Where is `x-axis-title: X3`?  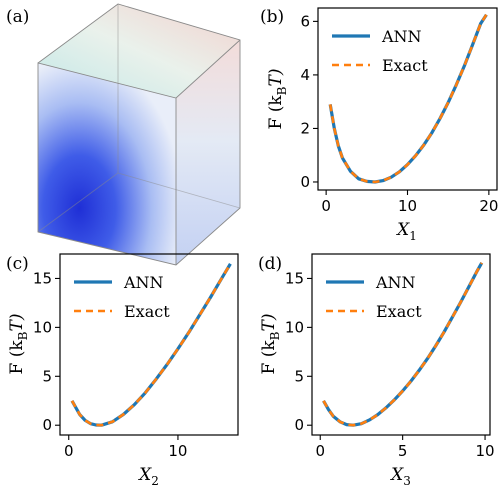 x-axis-title: X3 is located at coordinates (400, 476).